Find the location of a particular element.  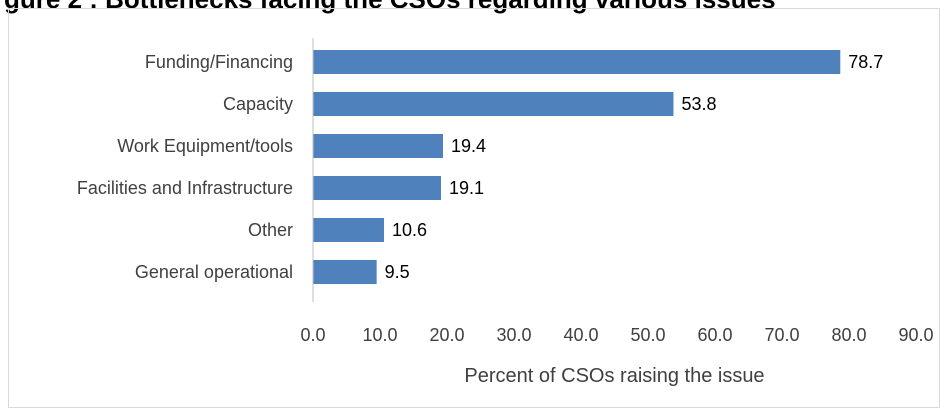

data-label-4: 10.6 is located at coordinates (409, 230).